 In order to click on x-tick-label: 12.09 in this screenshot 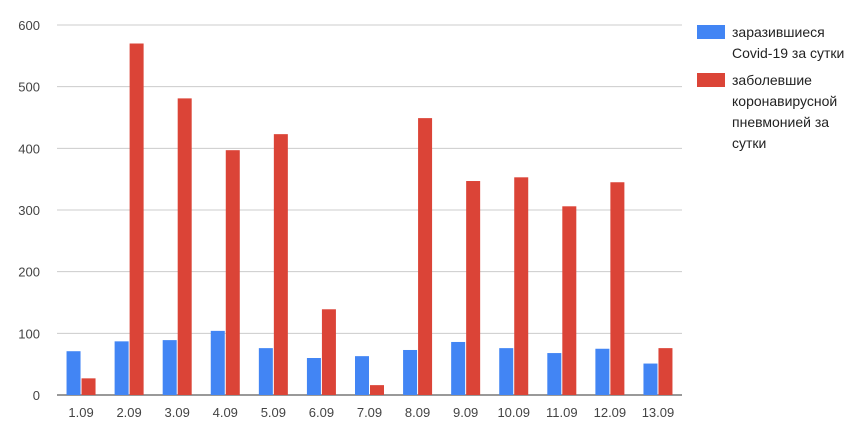, I will do `click(610, 412)`.